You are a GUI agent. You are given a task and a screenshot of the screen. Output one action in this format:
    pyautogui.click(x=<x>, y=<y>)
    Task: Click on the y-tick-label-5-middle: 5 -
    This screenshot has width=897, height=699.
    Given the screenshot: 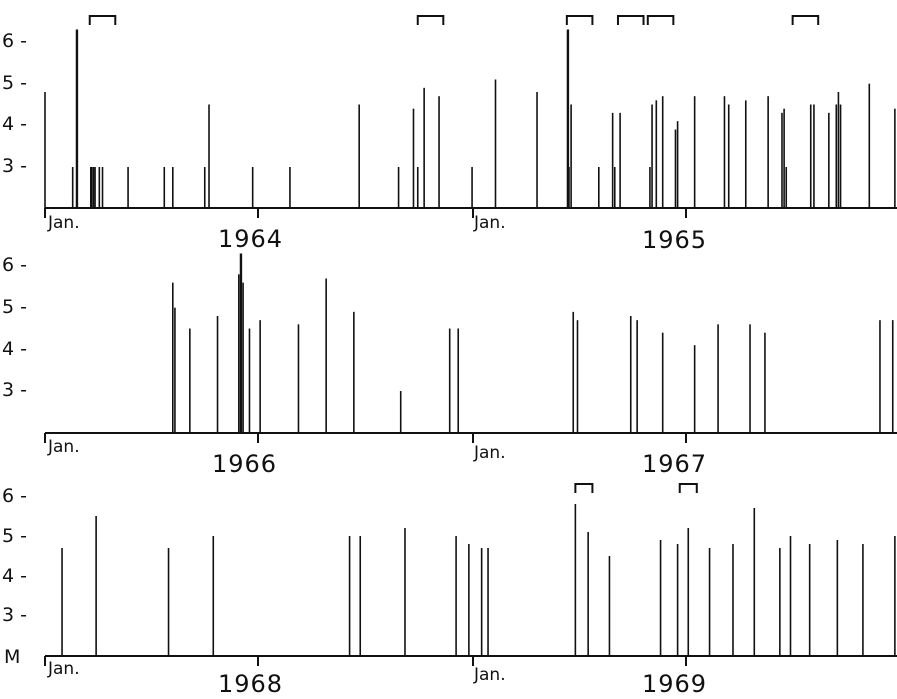 What is the action you would take?
    pyautogui.click(x=14, y=307)
    